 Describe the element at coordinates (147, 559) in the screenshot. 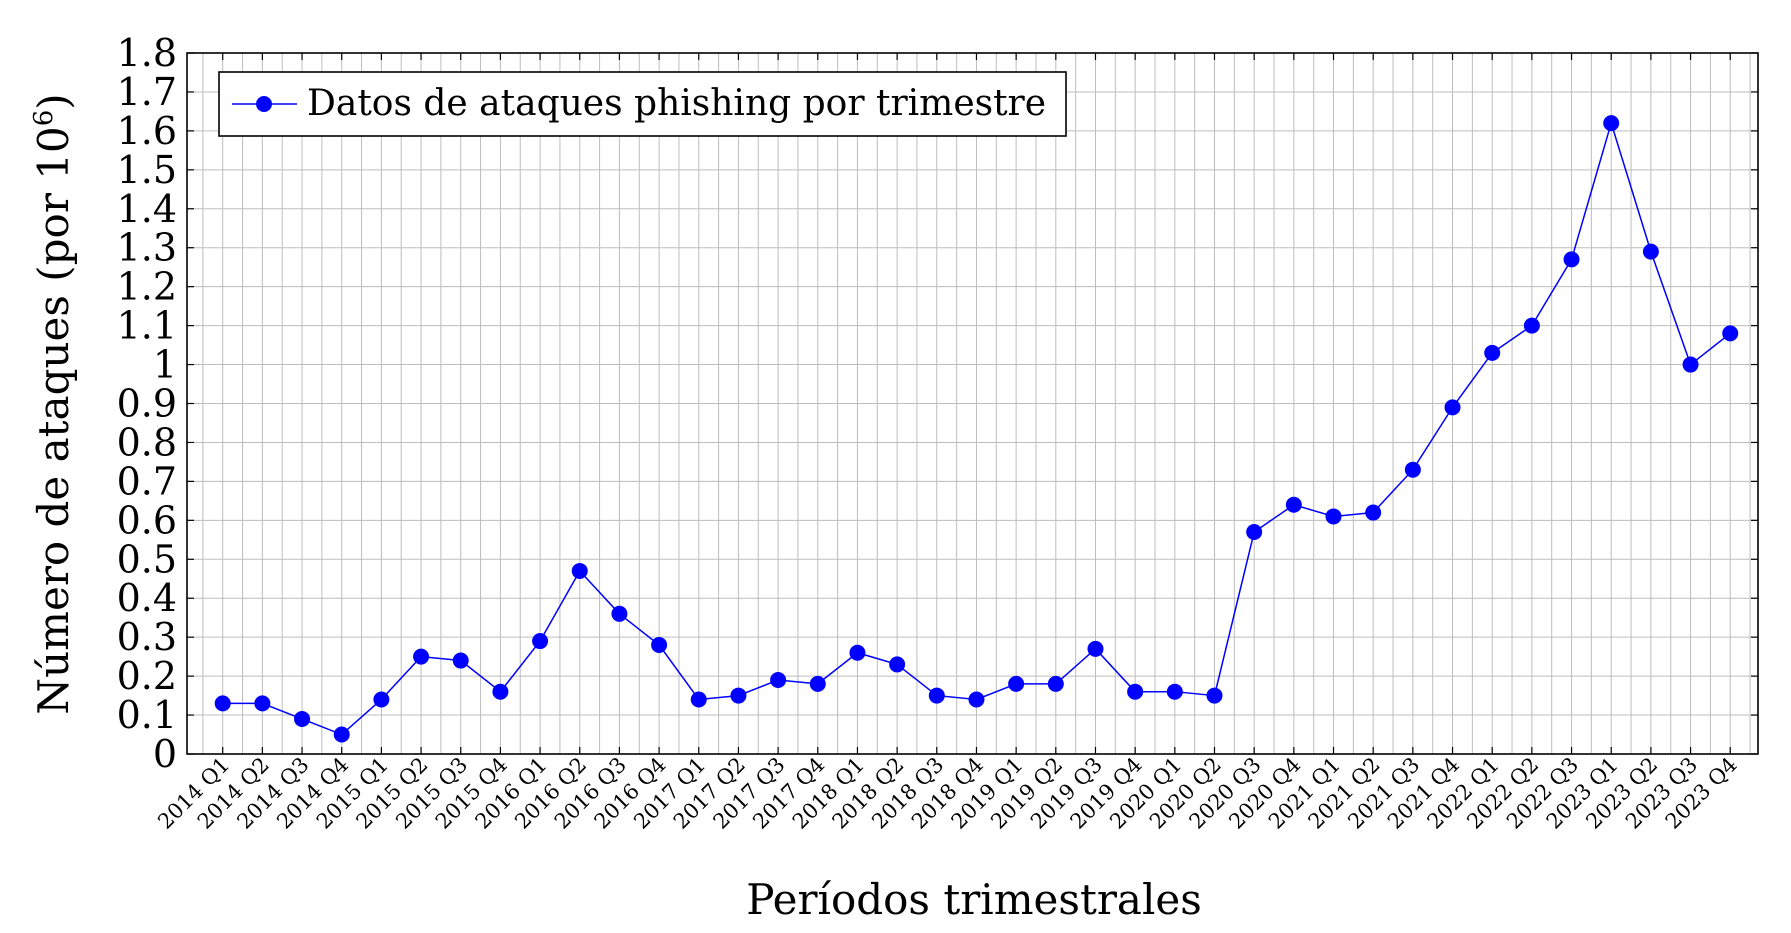

I see `y-tick-label: 0.5` at that location.